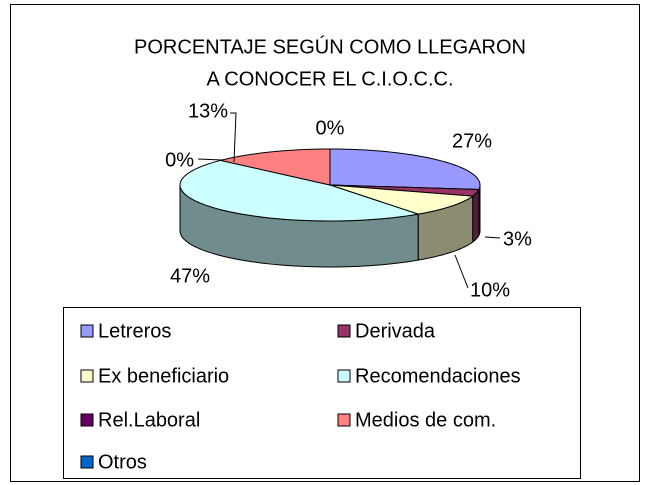 The height and width of the screenshot is (485, 645). Describe the element at coordinates (438, 376) in the screenshot. I see `legend-label: Recomendaciones` at that location.